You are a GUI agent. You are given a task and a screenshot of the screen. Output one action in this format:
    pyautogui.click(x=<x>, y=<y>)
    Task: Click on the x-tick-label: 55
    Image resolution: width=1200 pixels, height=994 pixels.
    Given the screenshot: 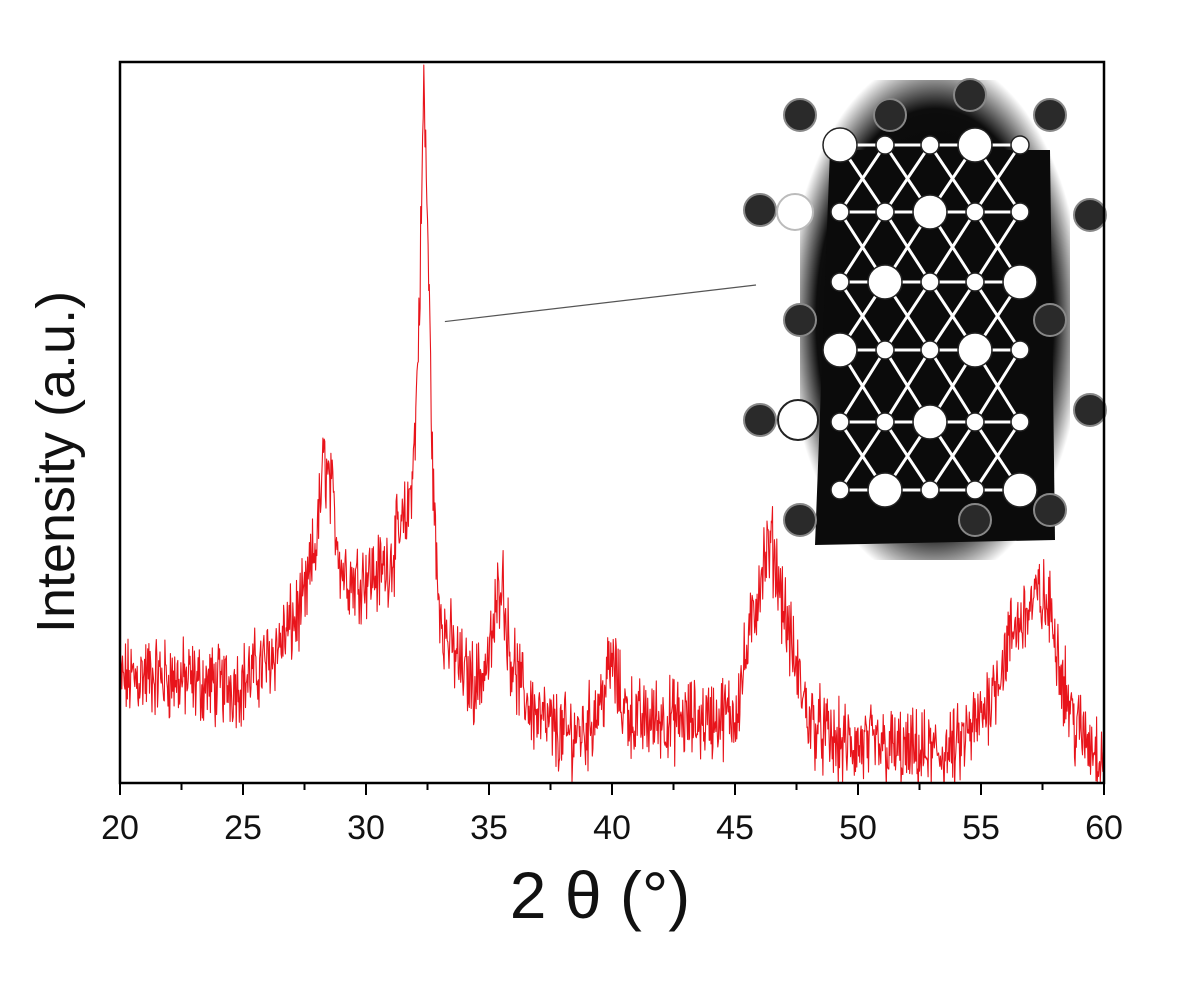 What is the action you would take?
    pyautogui.click(x=981, y=828)
    